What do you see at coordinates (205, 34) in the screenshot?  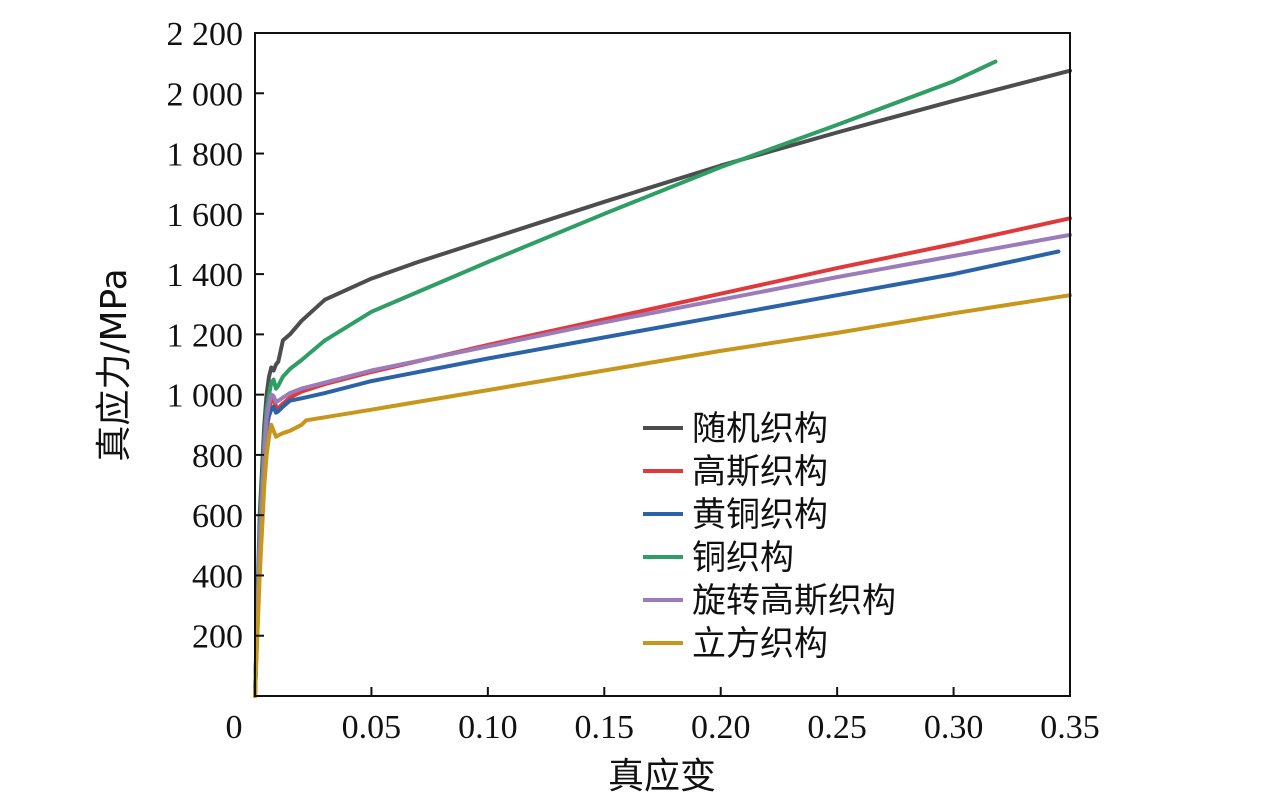 I see `y-tick-label: 2 200` at bounding box center [205, 34].